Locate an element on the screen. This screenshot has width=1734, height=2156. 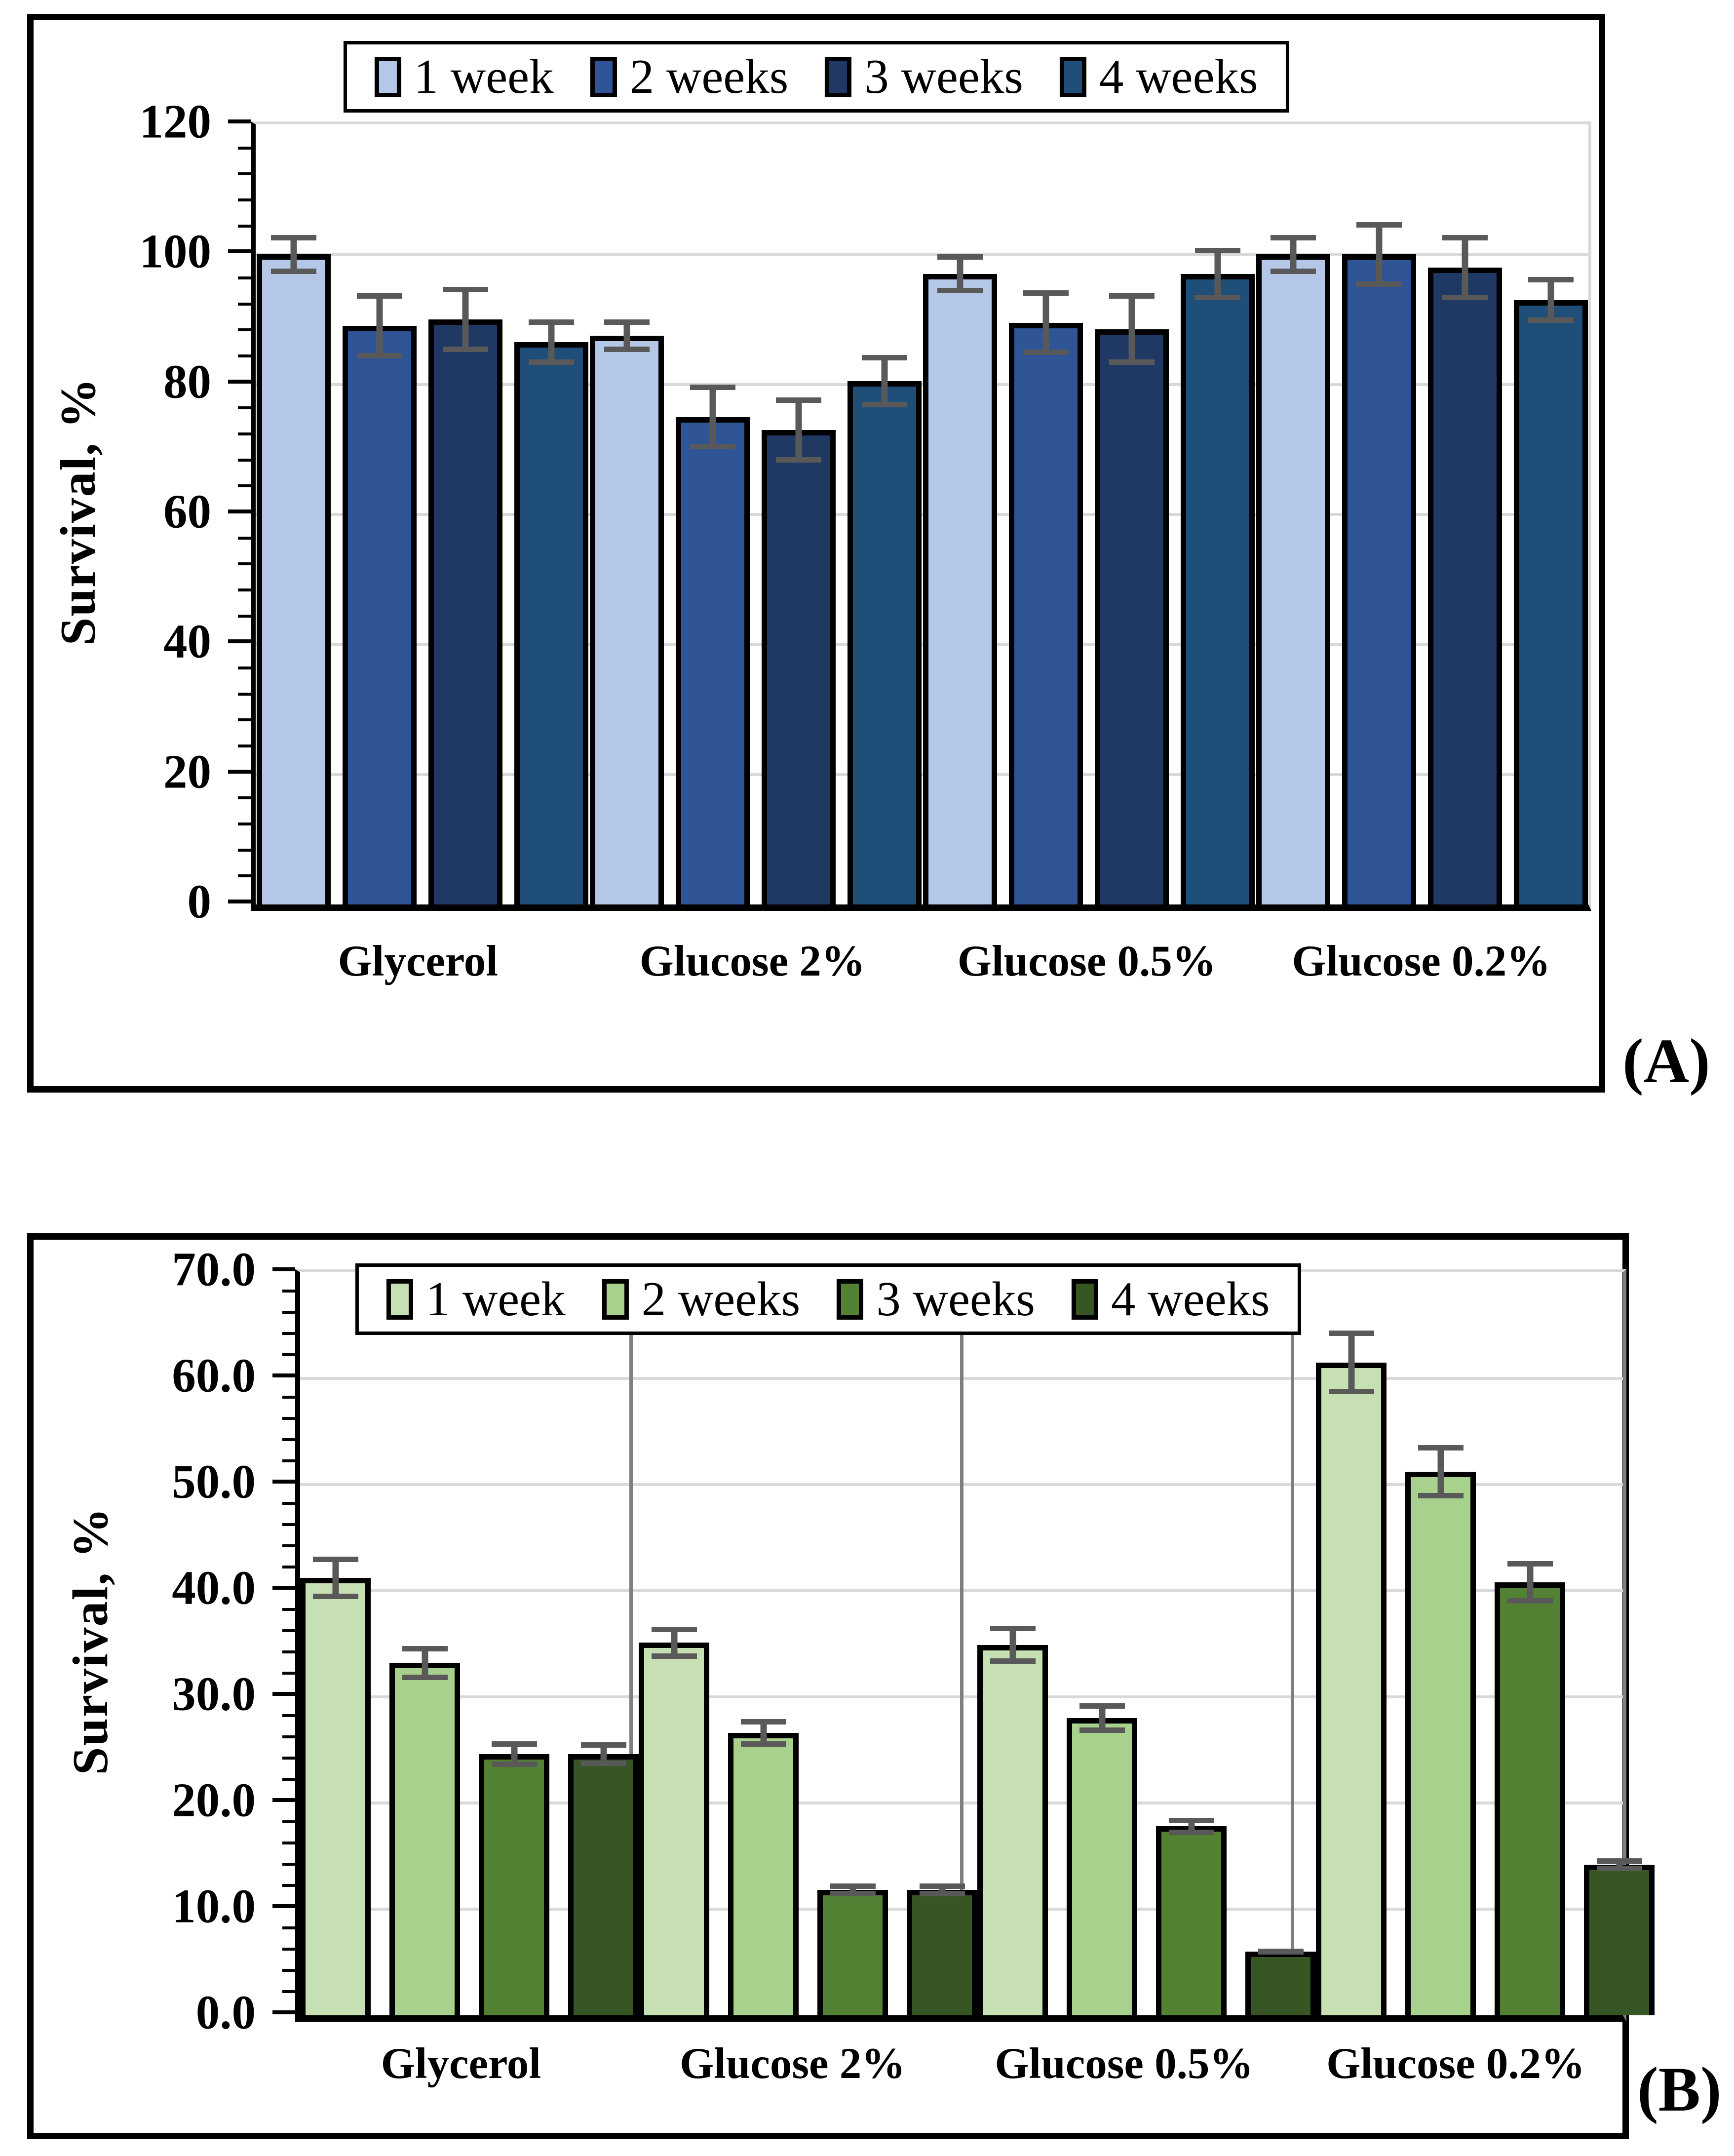
category-label: Glycerol is located at coordinates (419, 961).